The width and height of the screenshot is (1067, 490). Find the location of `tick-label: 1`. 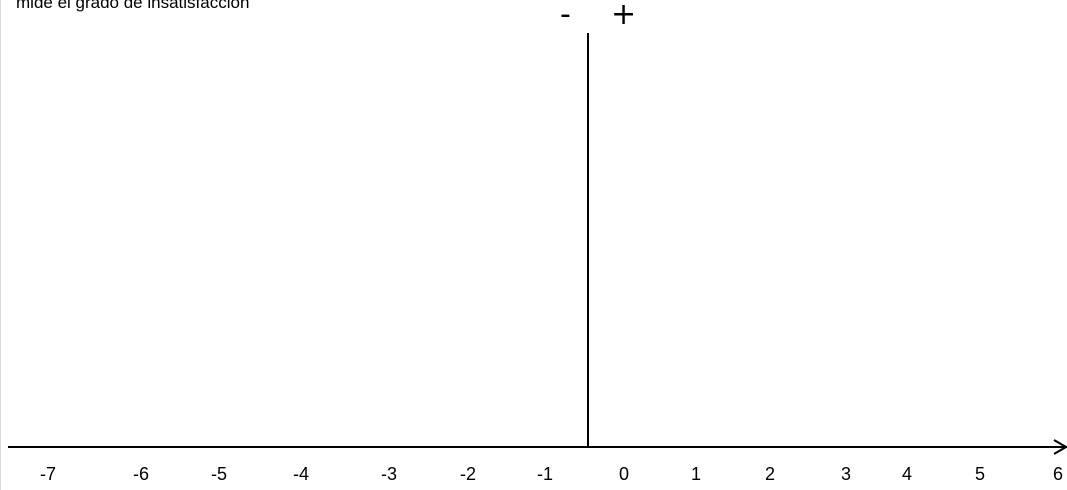

tick-label: 1 is located at coordinates (696, 474).